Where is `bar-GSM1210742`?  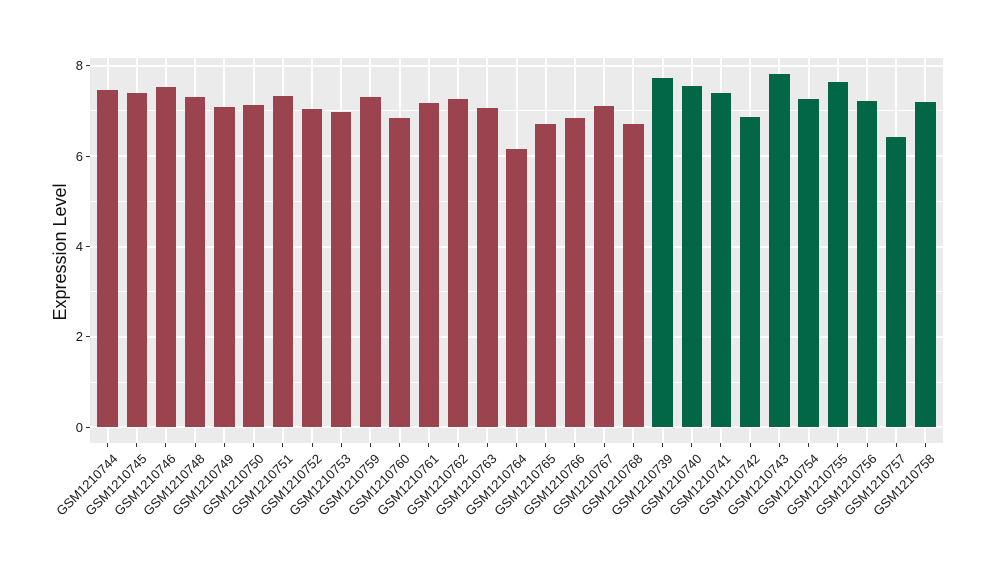
bar-GSM1210742 is located at coordinates (750, 272).